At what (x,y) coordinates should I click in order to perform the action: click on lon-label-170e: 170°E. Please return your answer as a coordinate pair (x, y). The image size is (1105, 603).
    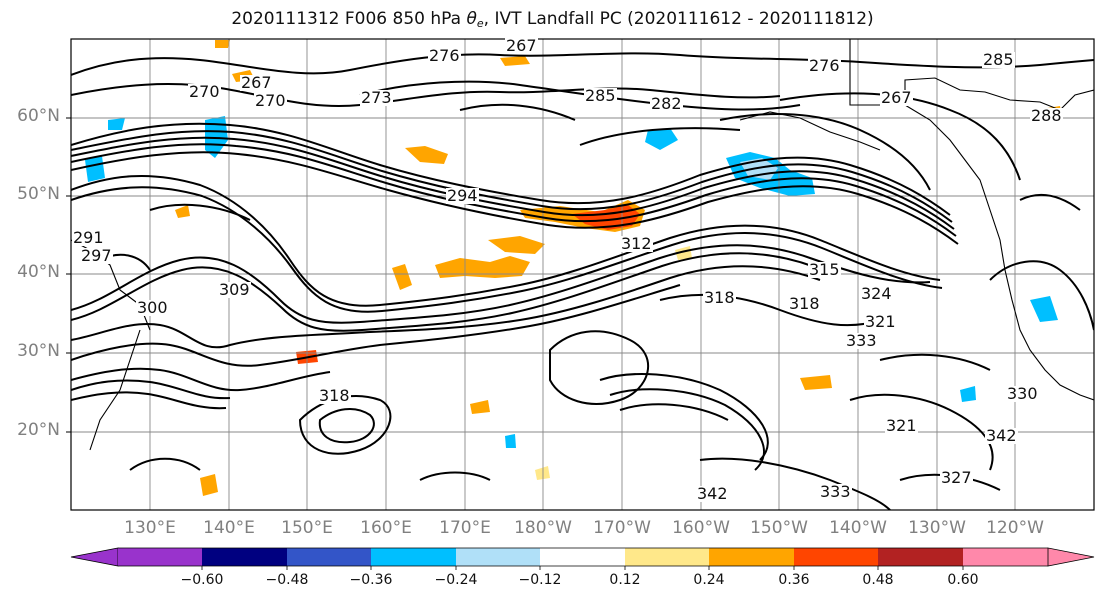
    Looking at the image, I should click on (465, 528).